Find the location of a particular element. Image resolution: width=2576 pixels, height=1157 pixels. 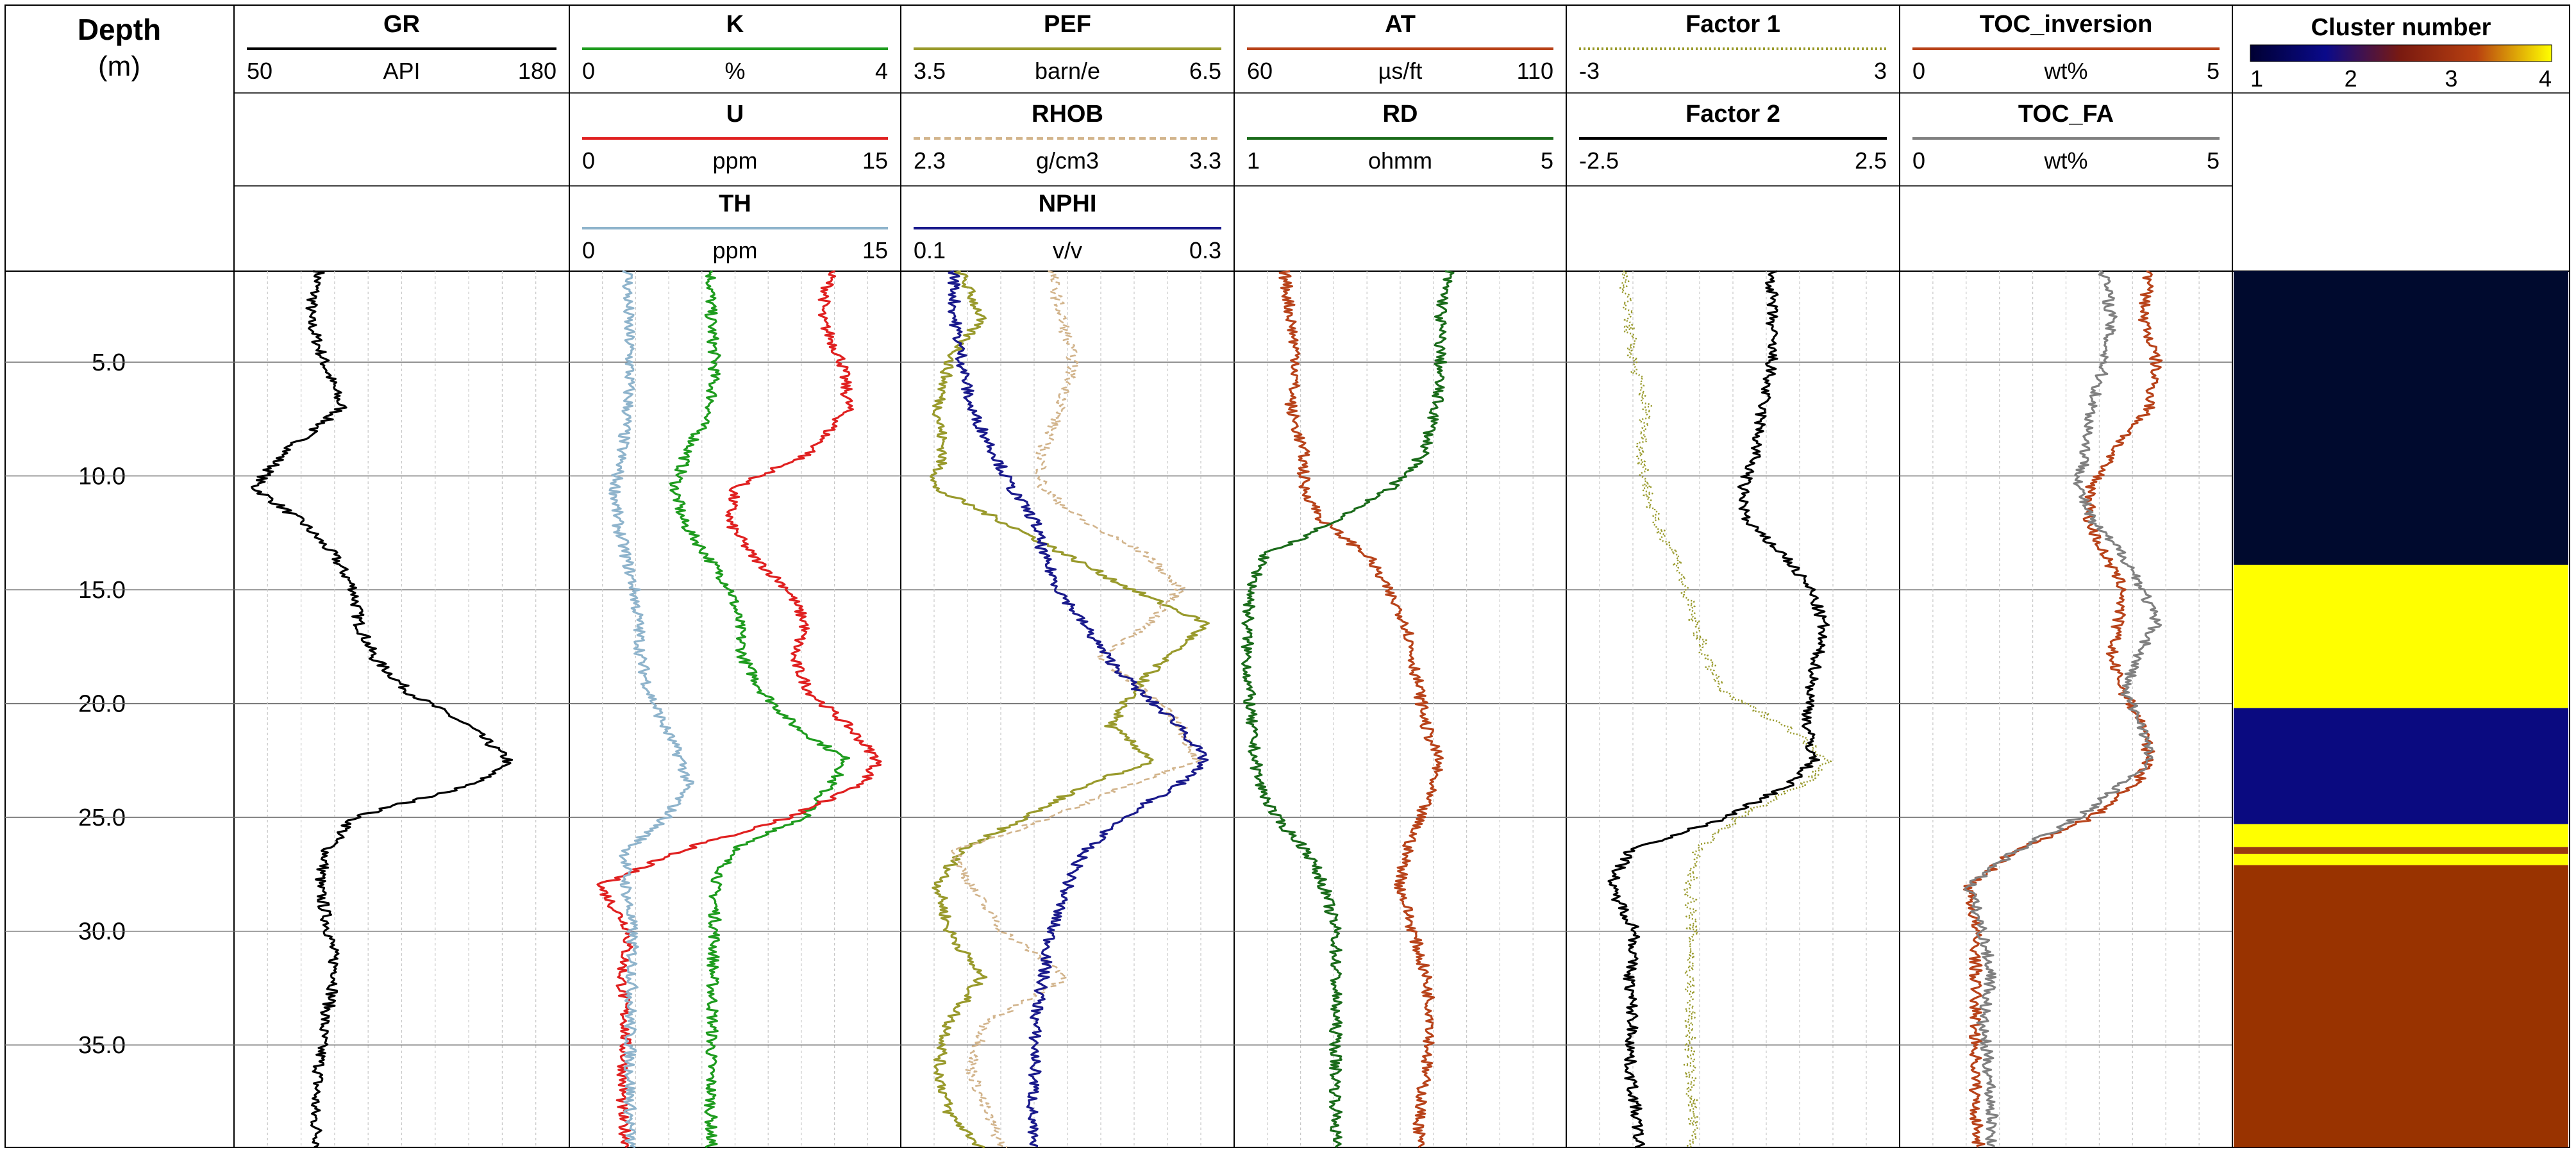

curve-scale-max: 110 is located at coordinates (1535, 71).